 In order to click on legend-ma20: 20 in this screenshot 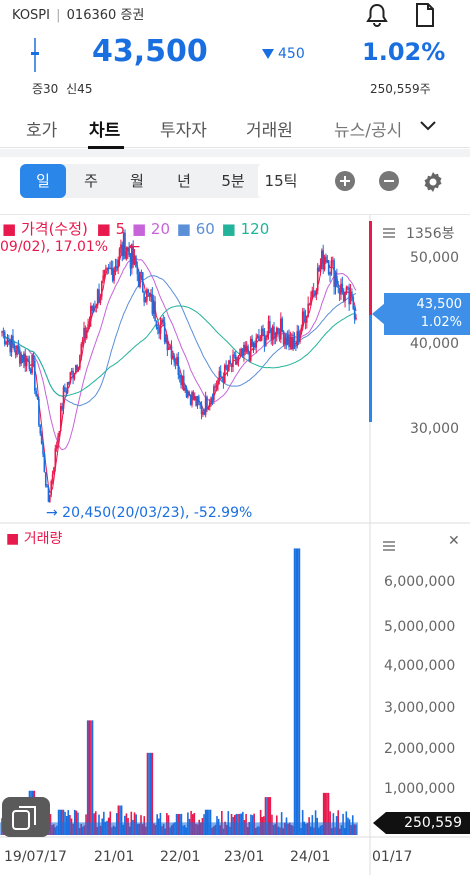, I will do `click(160, 229)`.